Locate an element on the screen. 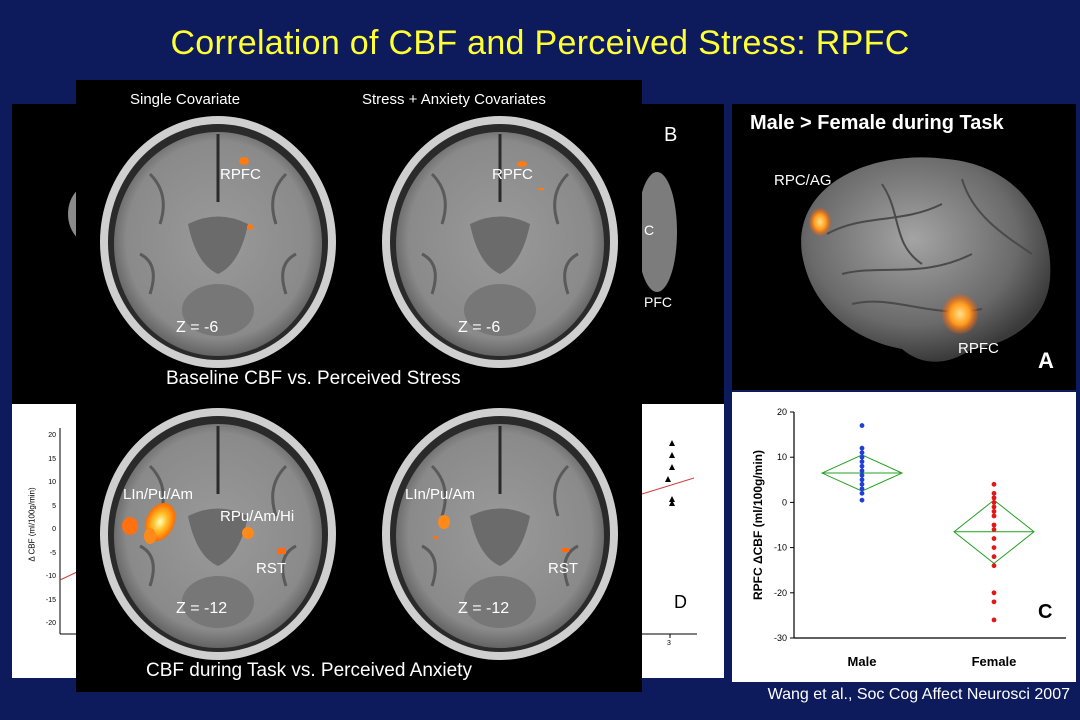  y-tick-label: 0 is located at coordinates (784, 502).